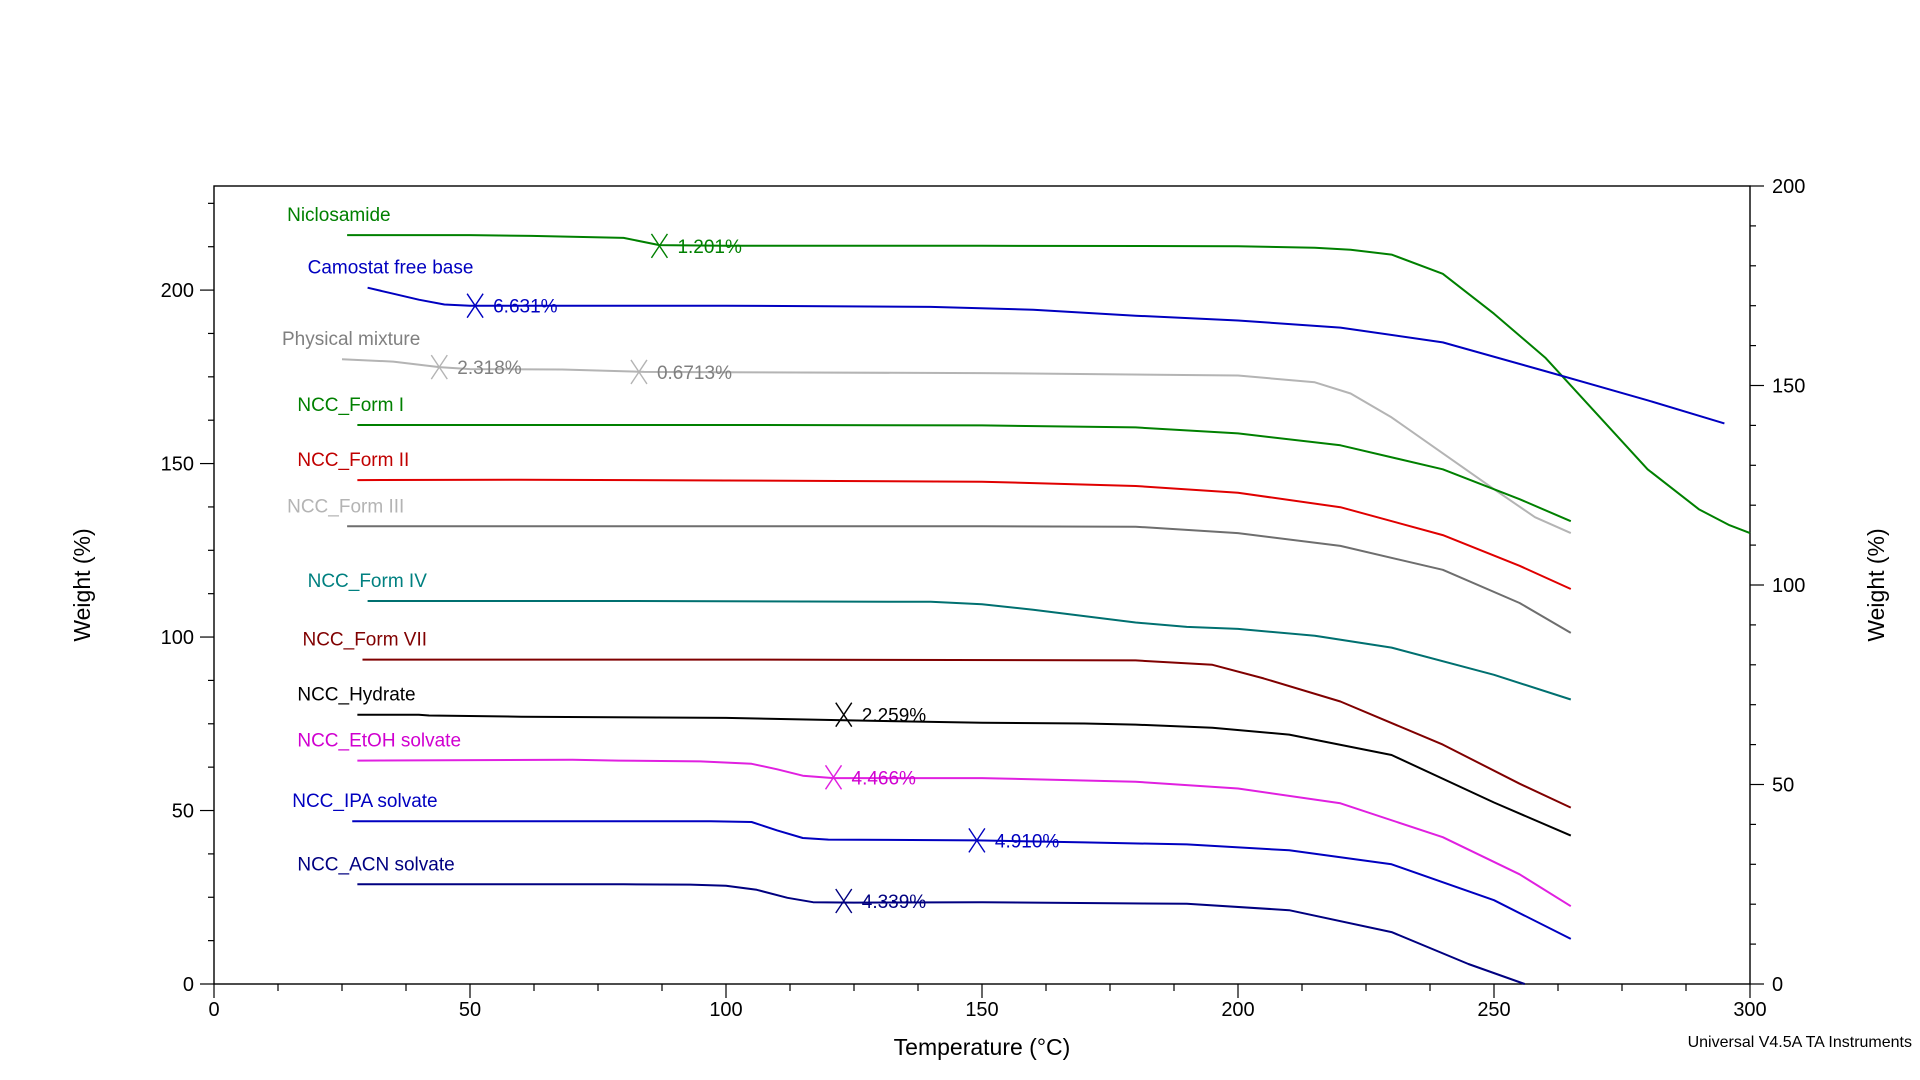 The width and height of the screenshot is (1920, 1080). I want to click on weight-loss-label: 4.466%, so click(884, 778).